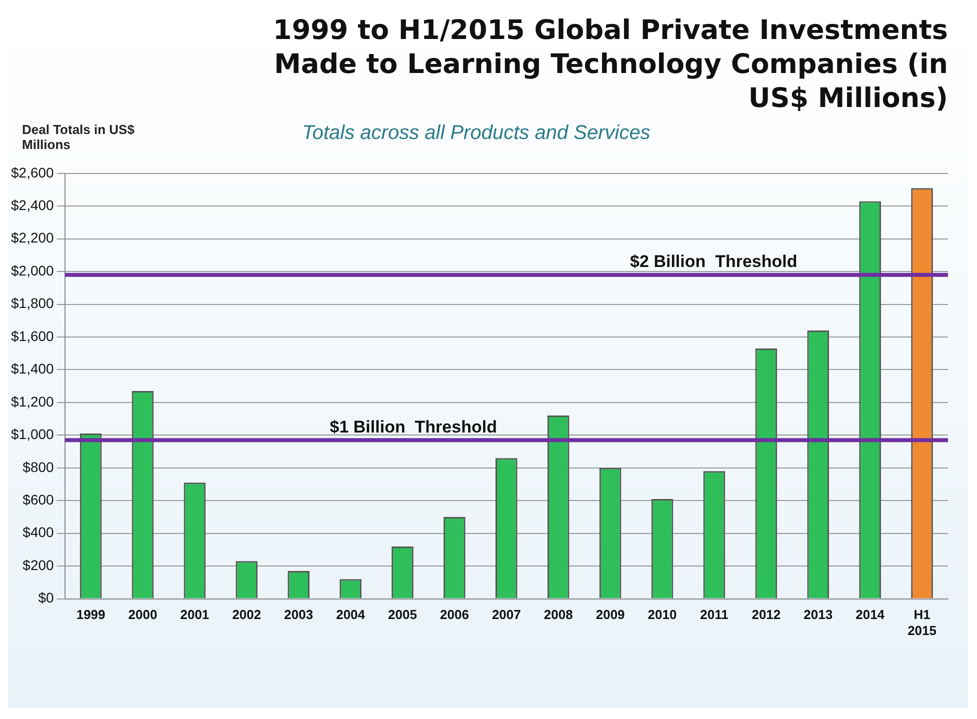 The image size is (977, 719). I want to click on x-tick-label: 2013, so click(818, 614).